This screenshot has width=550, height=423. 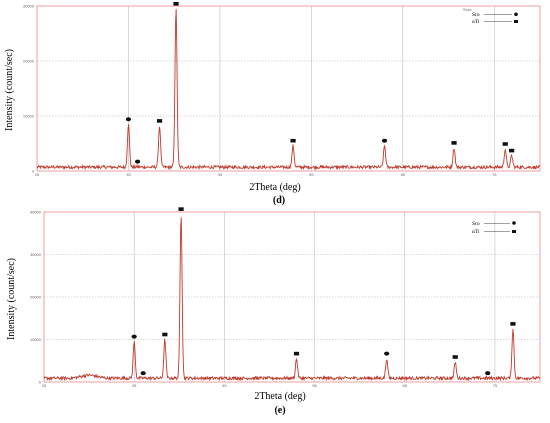 I want to click on corner-text: Sxxx, so click(x=467, y=9).